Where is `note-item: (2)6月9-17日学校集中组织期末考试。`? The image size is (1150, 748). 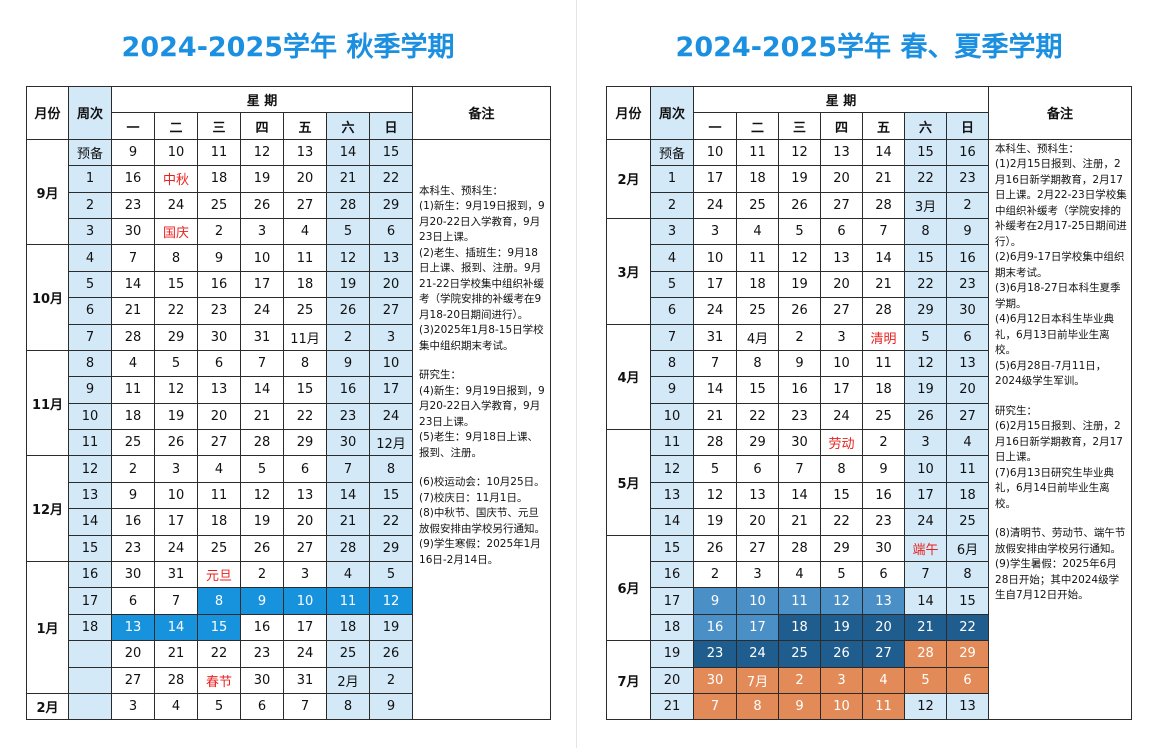 note-item: (2)6月9-17日学校集中组织期末考试。 is located at coordinates (1060, 265).